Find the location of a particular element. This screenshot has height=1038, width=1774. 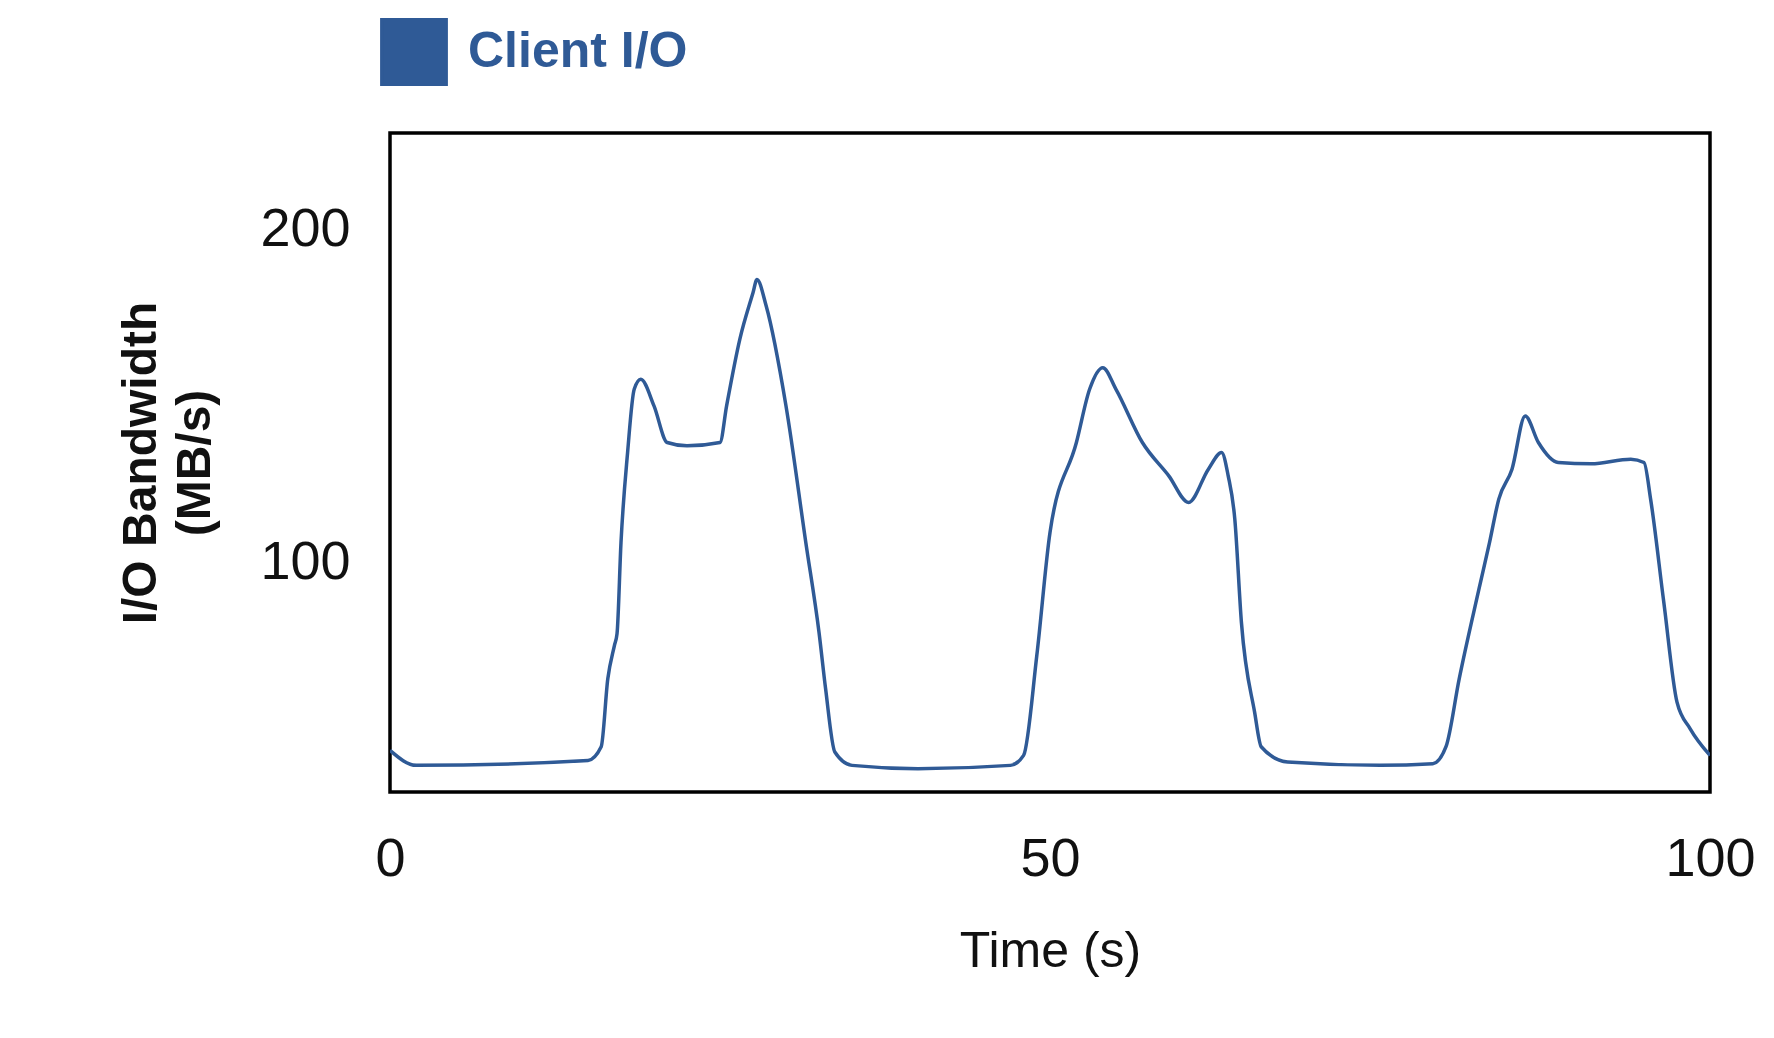

x-tick-label: 50 is located at coordinates (1050, 856).